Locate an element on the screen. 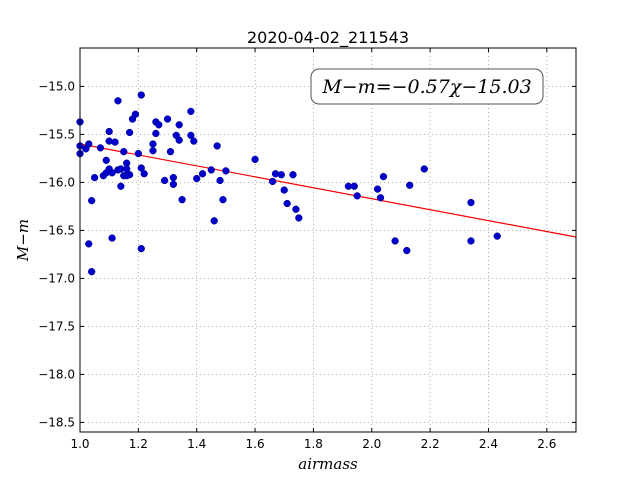  y-tick-label: −18.0 is located at coordinates (56, 374).